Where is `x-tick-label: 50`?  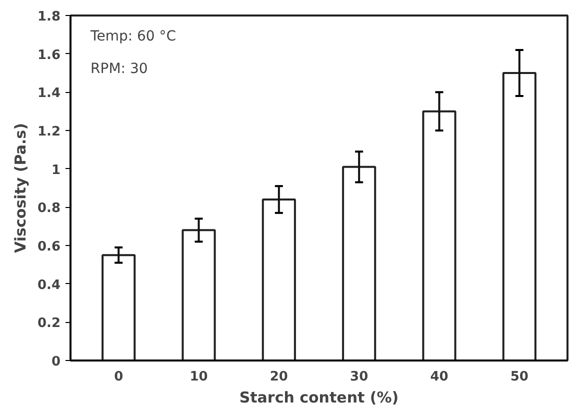
x-tick-label: 50 is located at coordinates (519, 377).